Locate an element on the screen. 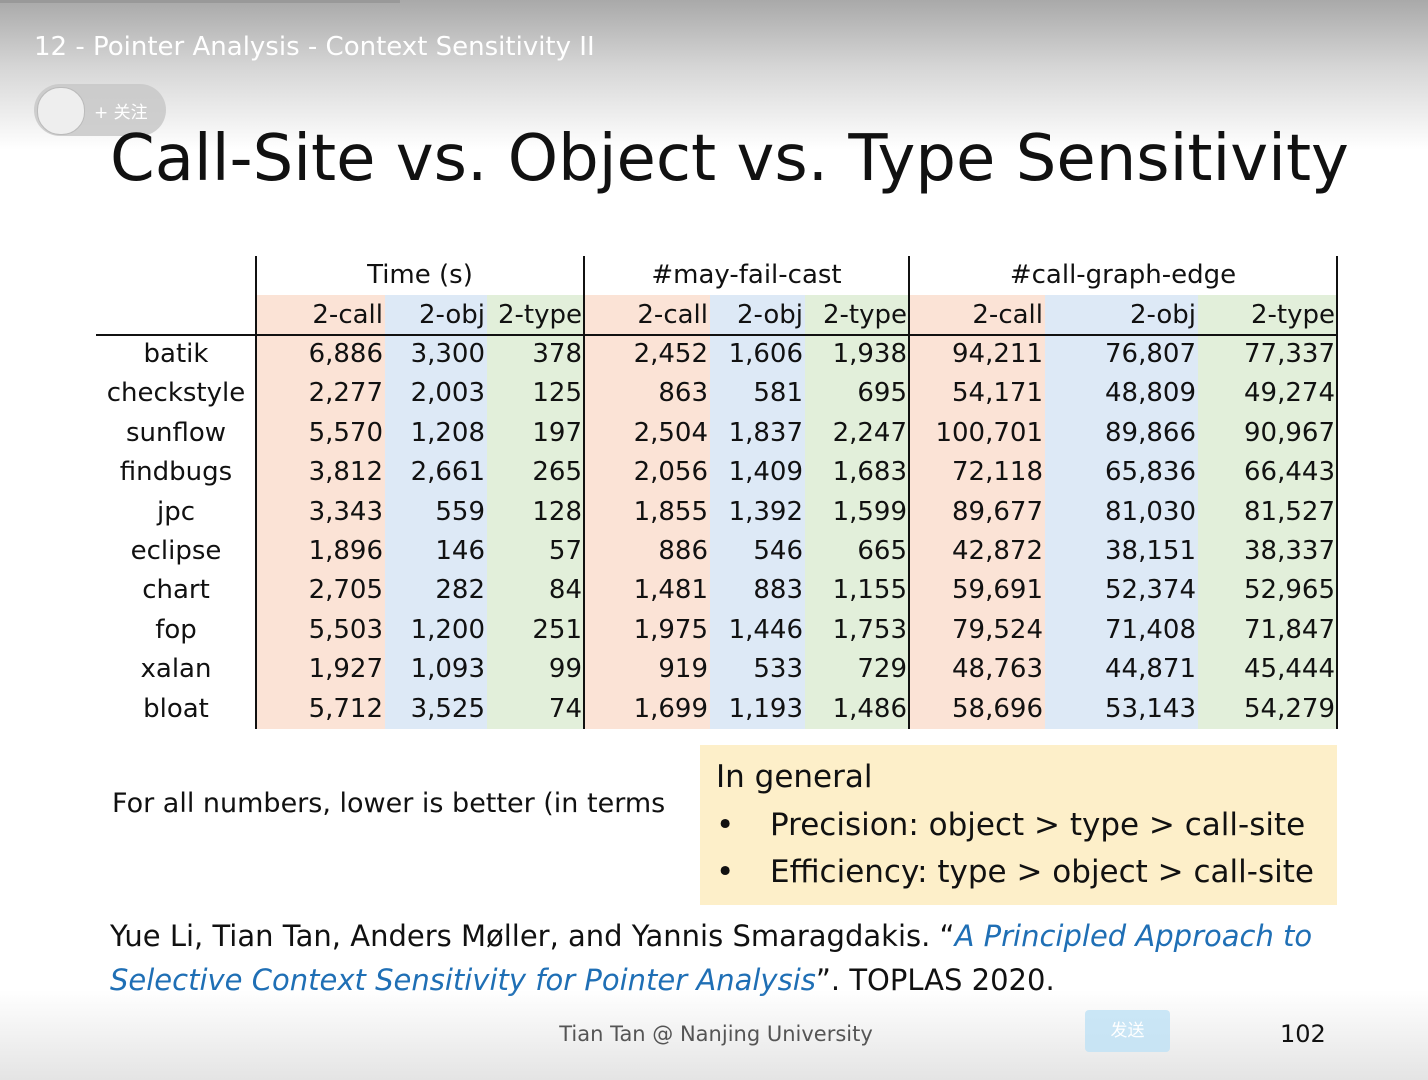 This screenshot has width=1428, height=1080. row-label: sunflow is located at coordinates (176, 432).